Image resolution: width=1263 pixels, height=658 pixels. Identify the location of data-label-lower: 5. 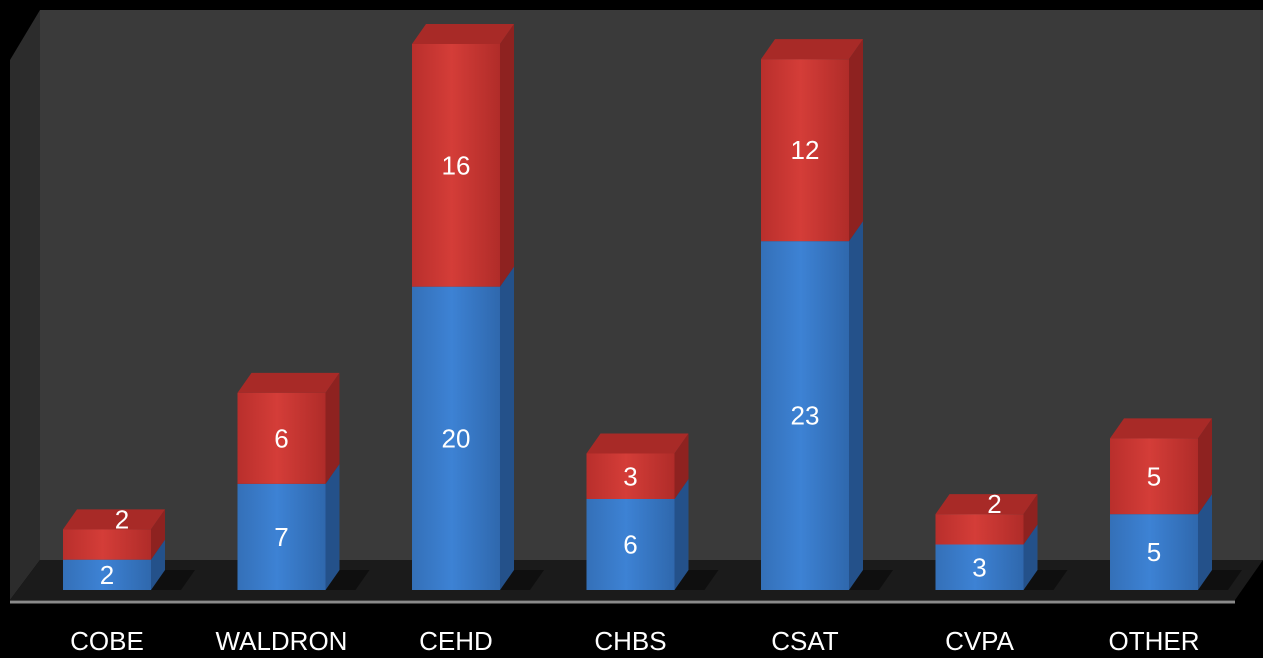
(1154, 552).